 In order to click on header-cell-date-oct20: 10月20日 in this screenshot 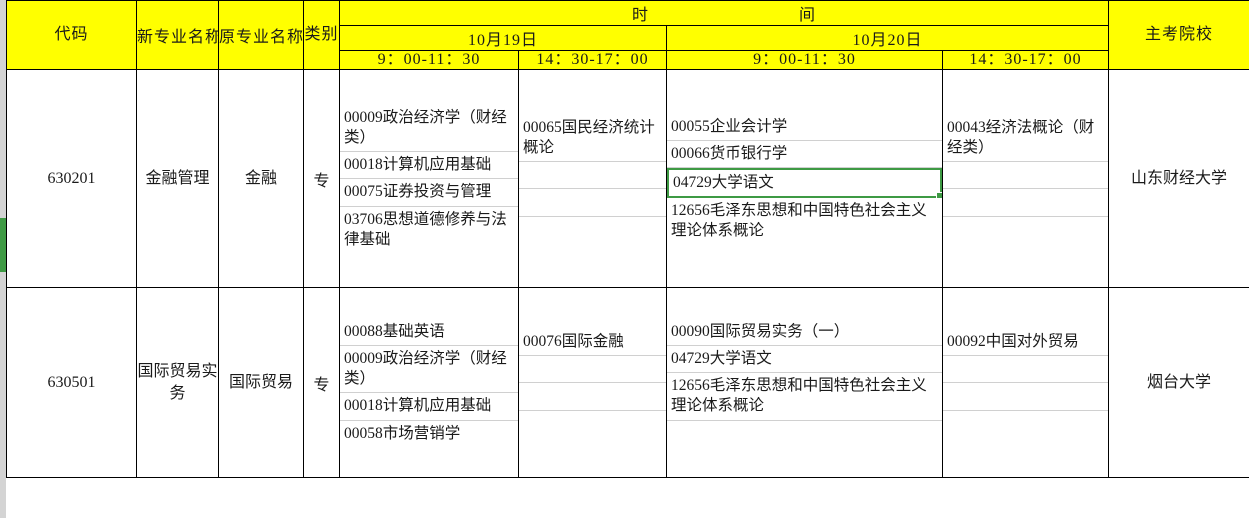, I will do `click(887, 38)`.